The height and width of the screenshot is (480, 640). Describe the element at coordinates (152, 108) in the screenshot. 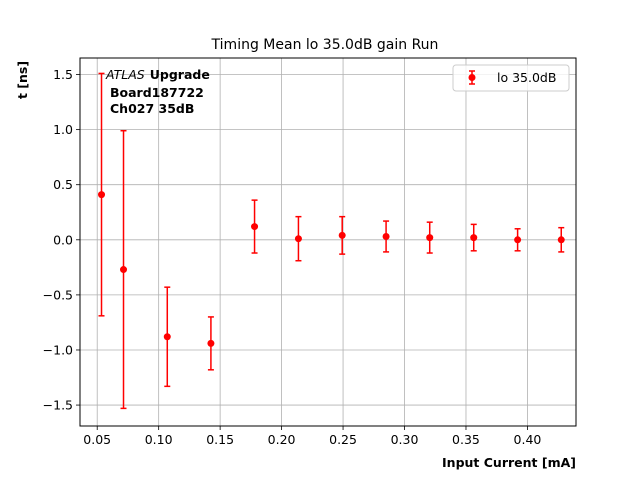

I see `channel-label: Ch027 35dB` at that location.